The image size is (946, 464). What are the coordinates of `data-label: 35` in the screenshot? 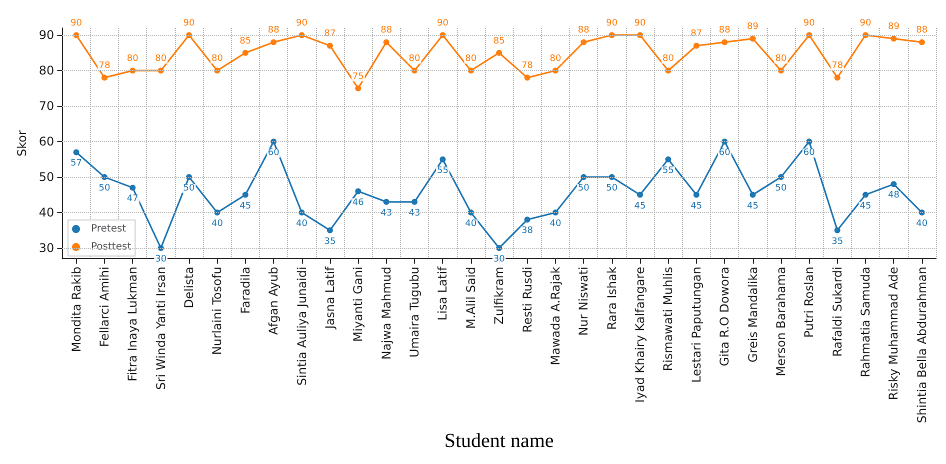 It's located at (838, 241).